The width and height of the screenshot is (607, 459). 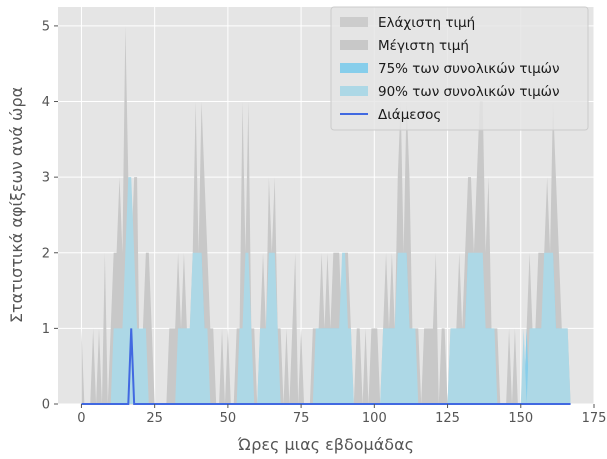 What do you see at coordinates (81, 418) in the screenshot?
I see `x-tick-label: 0` at bounding box center [81, 418].